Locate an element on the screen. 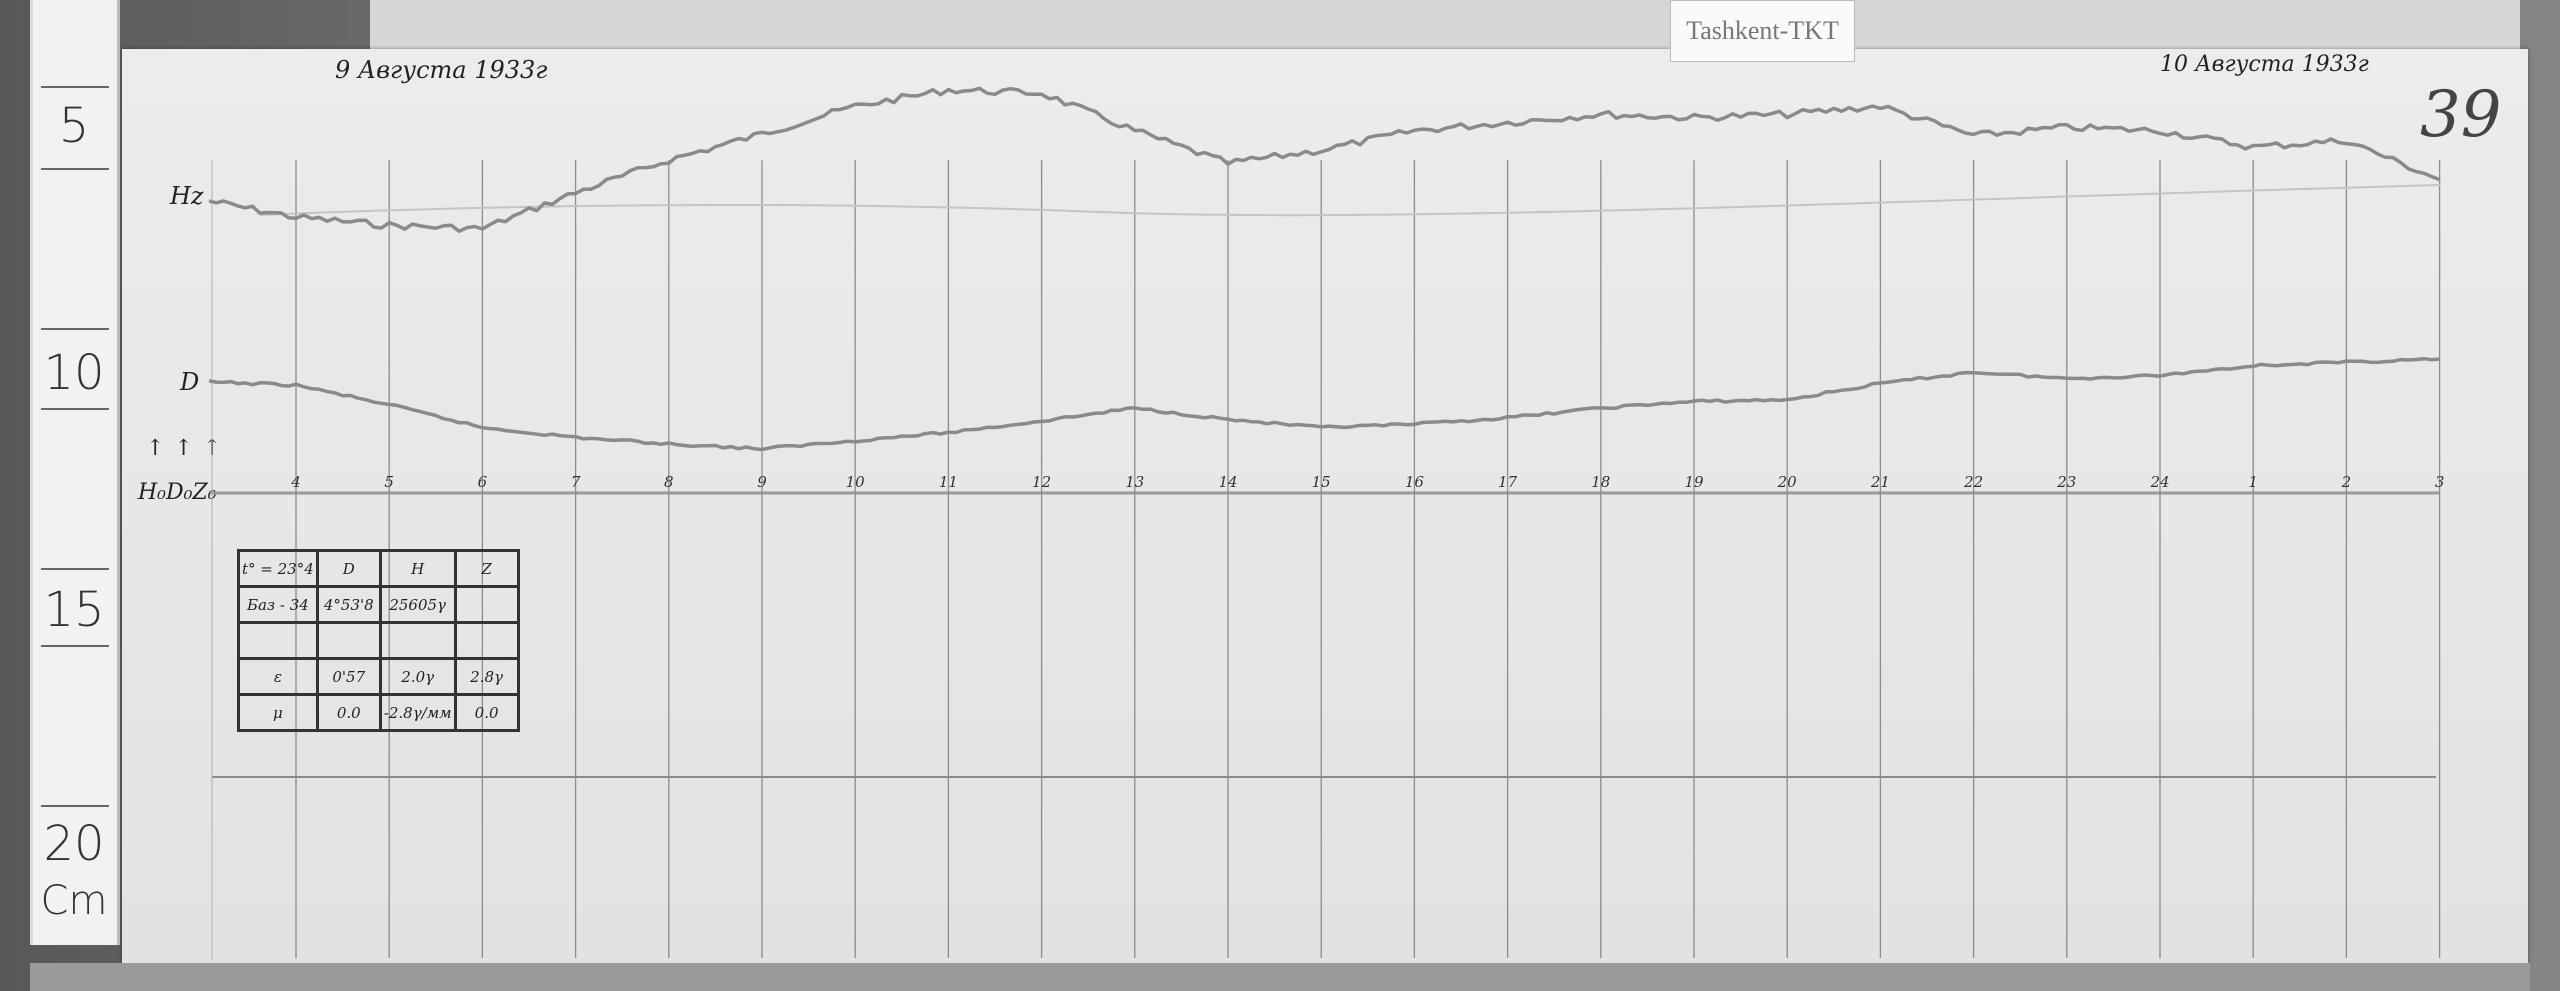 Image resolution: width=2560 pixels, height=991 pixels. table-cell: 4°53'8 is located at coordinates (348, 604).